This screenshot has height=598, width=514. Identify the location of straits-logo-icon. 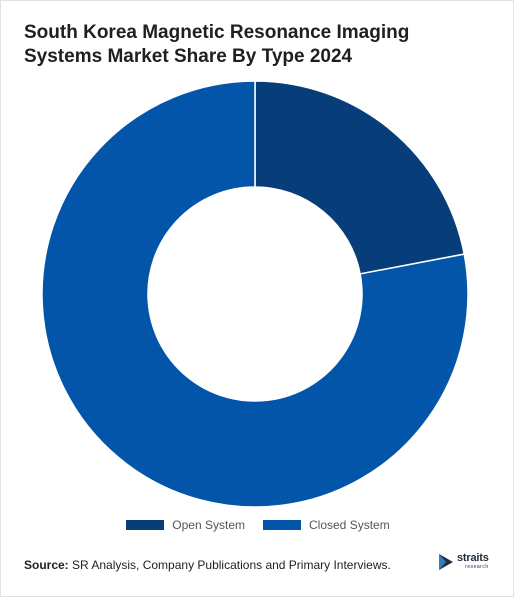
(446, 562).